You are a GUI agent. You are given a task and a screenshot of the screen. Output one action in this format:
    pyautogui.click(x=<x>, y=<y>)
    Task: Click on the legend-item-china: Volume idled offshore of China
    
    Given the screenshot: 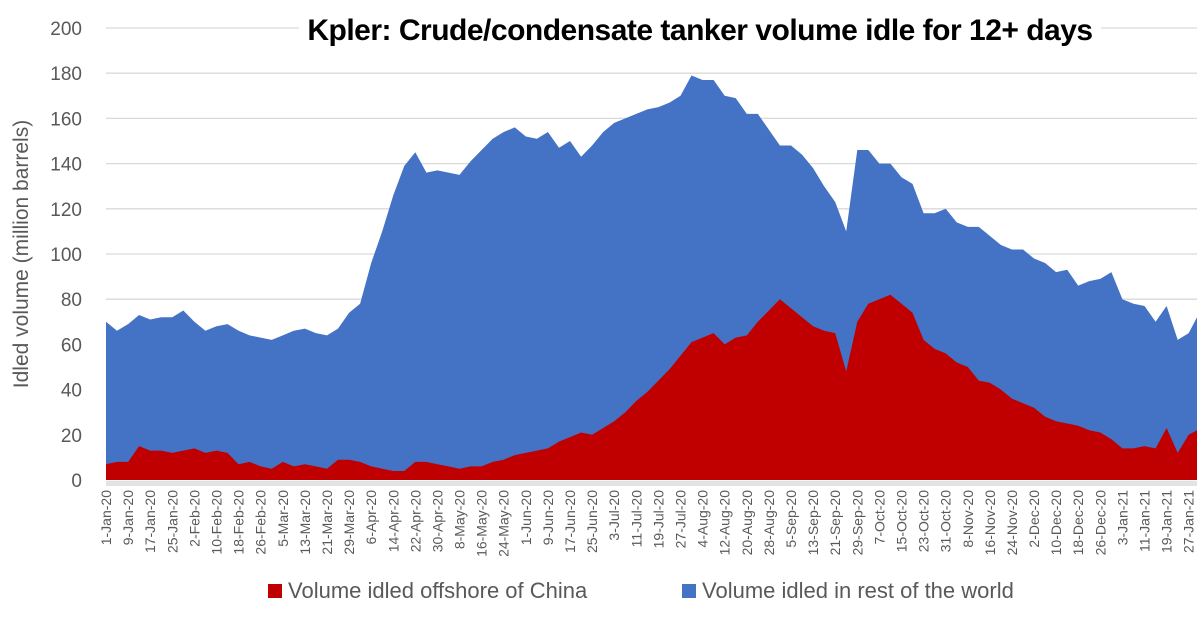 What is the action you would take?
    pyautogui.click(x=427, y=591)
    